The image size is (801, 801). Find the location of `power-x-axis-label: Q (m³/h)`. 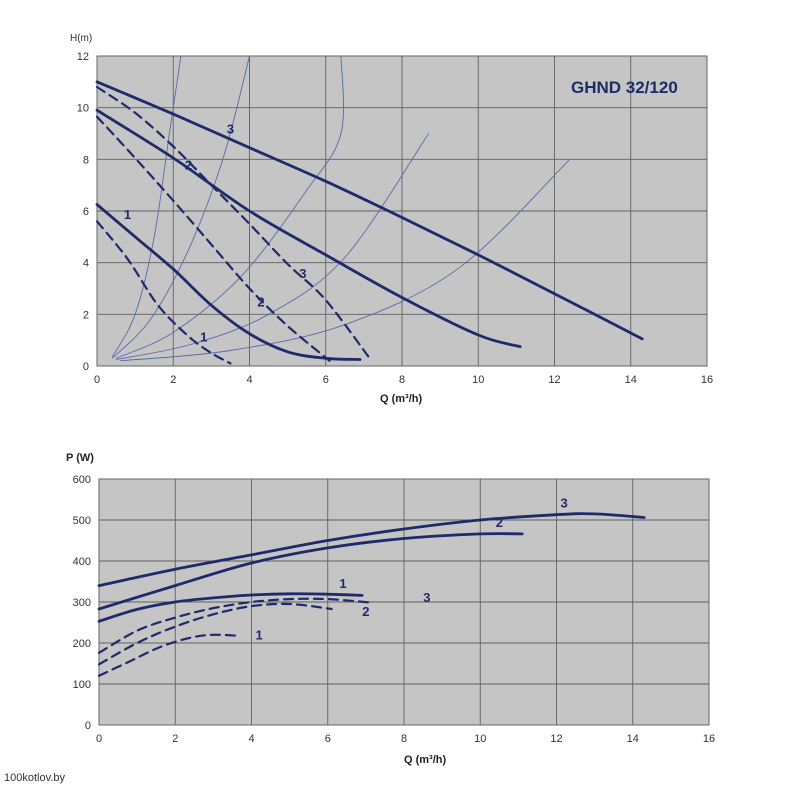

power-x-axis-label: Q (m³/h) is located at coordinates (425, 760).